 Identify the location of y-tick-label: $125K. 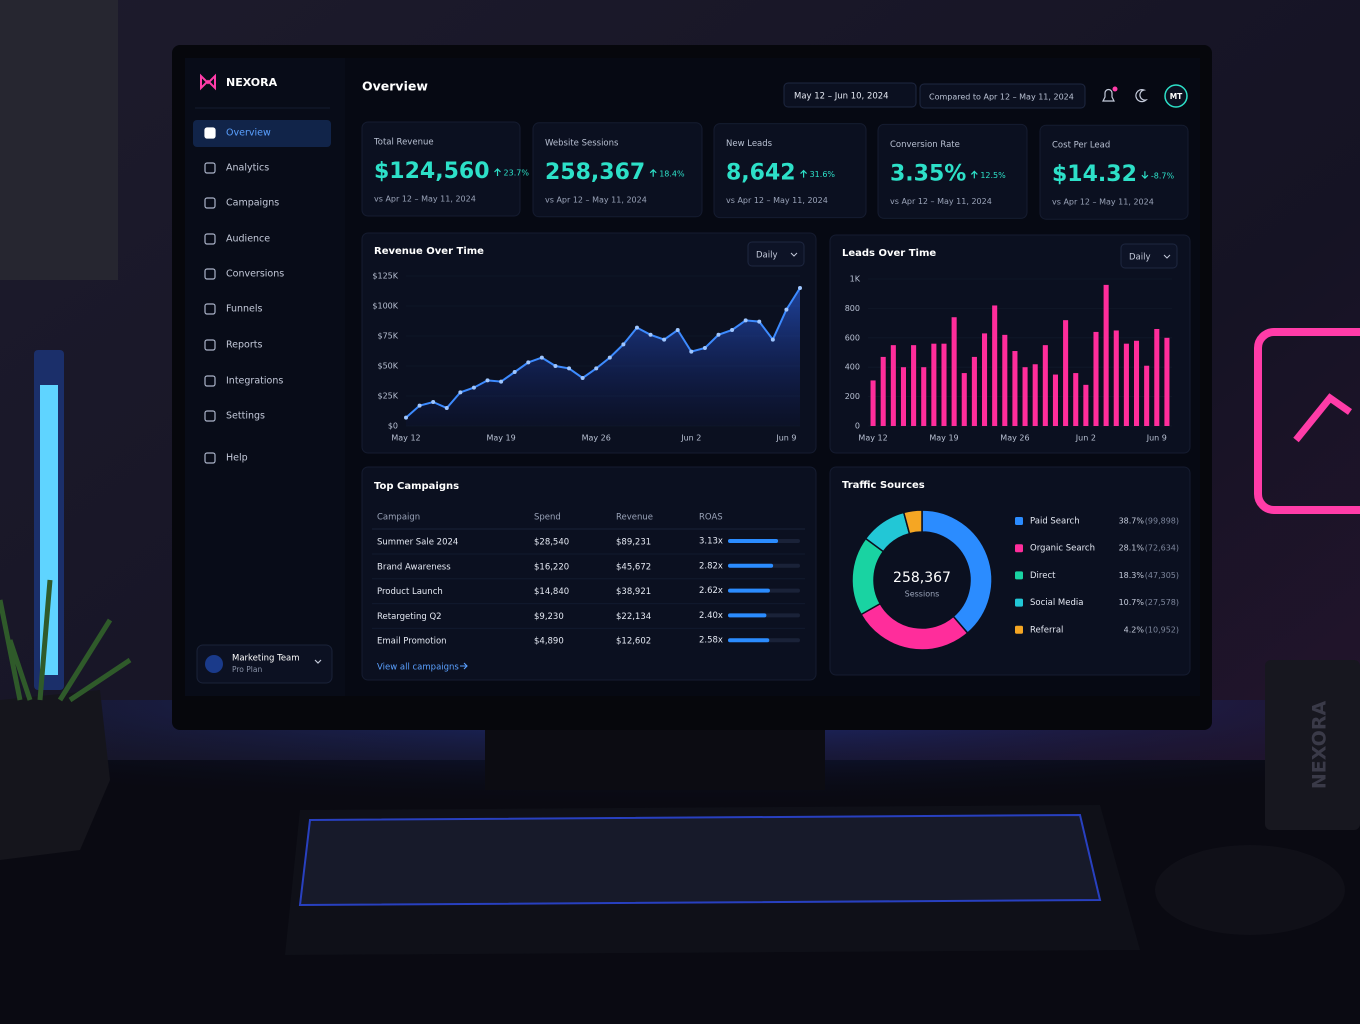
(385, 276).